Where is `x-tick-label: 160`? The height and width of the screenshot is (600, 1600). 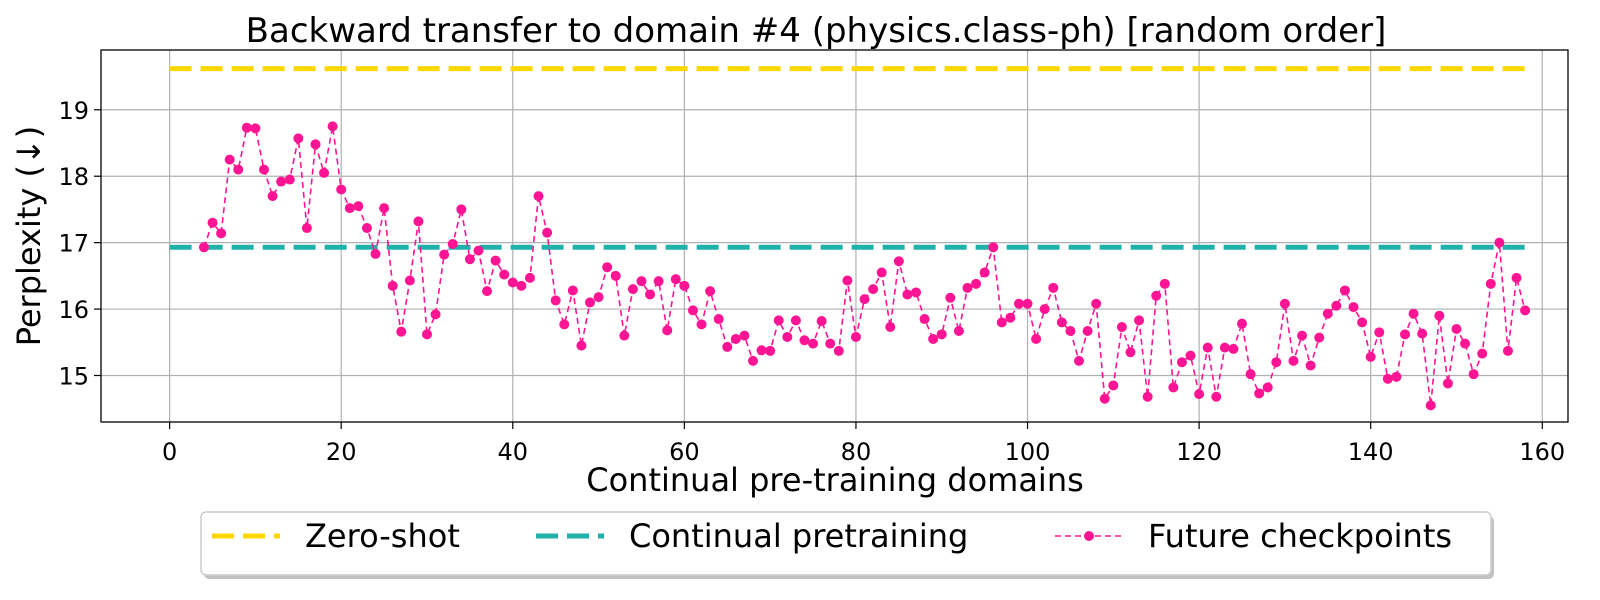
x-tick-label: 160 is located at coordinates (1542, 452).